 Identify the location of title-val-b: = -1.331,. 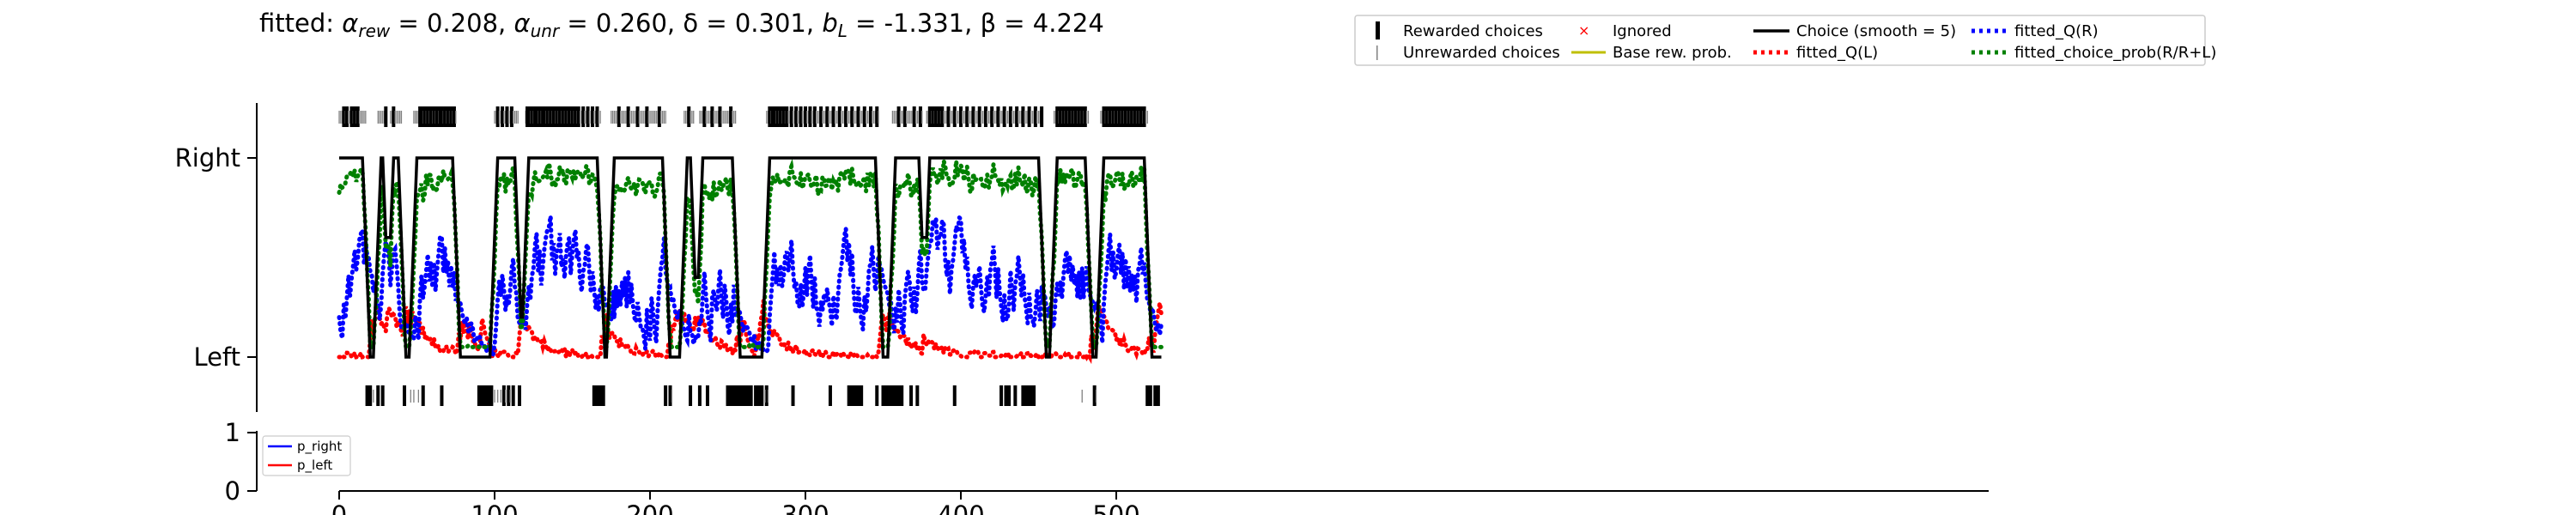
(914, 23).